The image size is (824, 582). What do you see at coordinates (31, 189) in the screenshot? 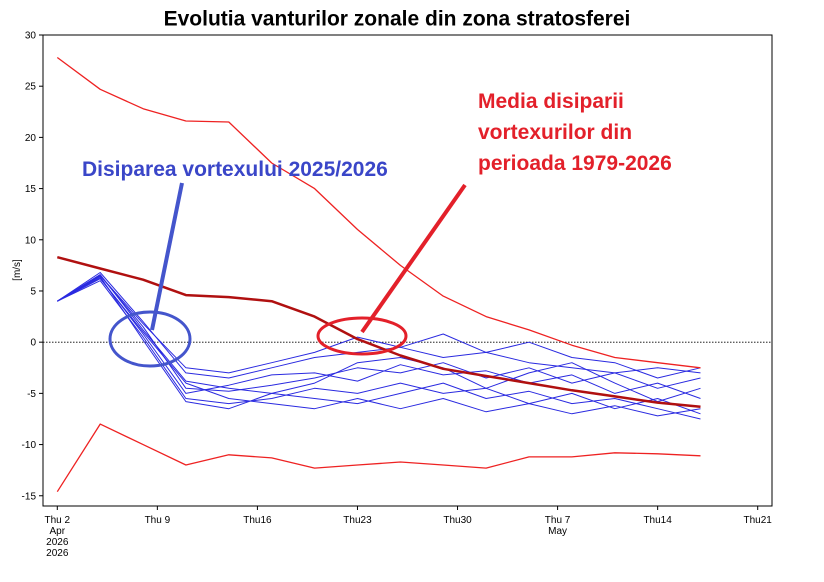
I see `y-tick-label: 15` at bounding box center [31, 189].